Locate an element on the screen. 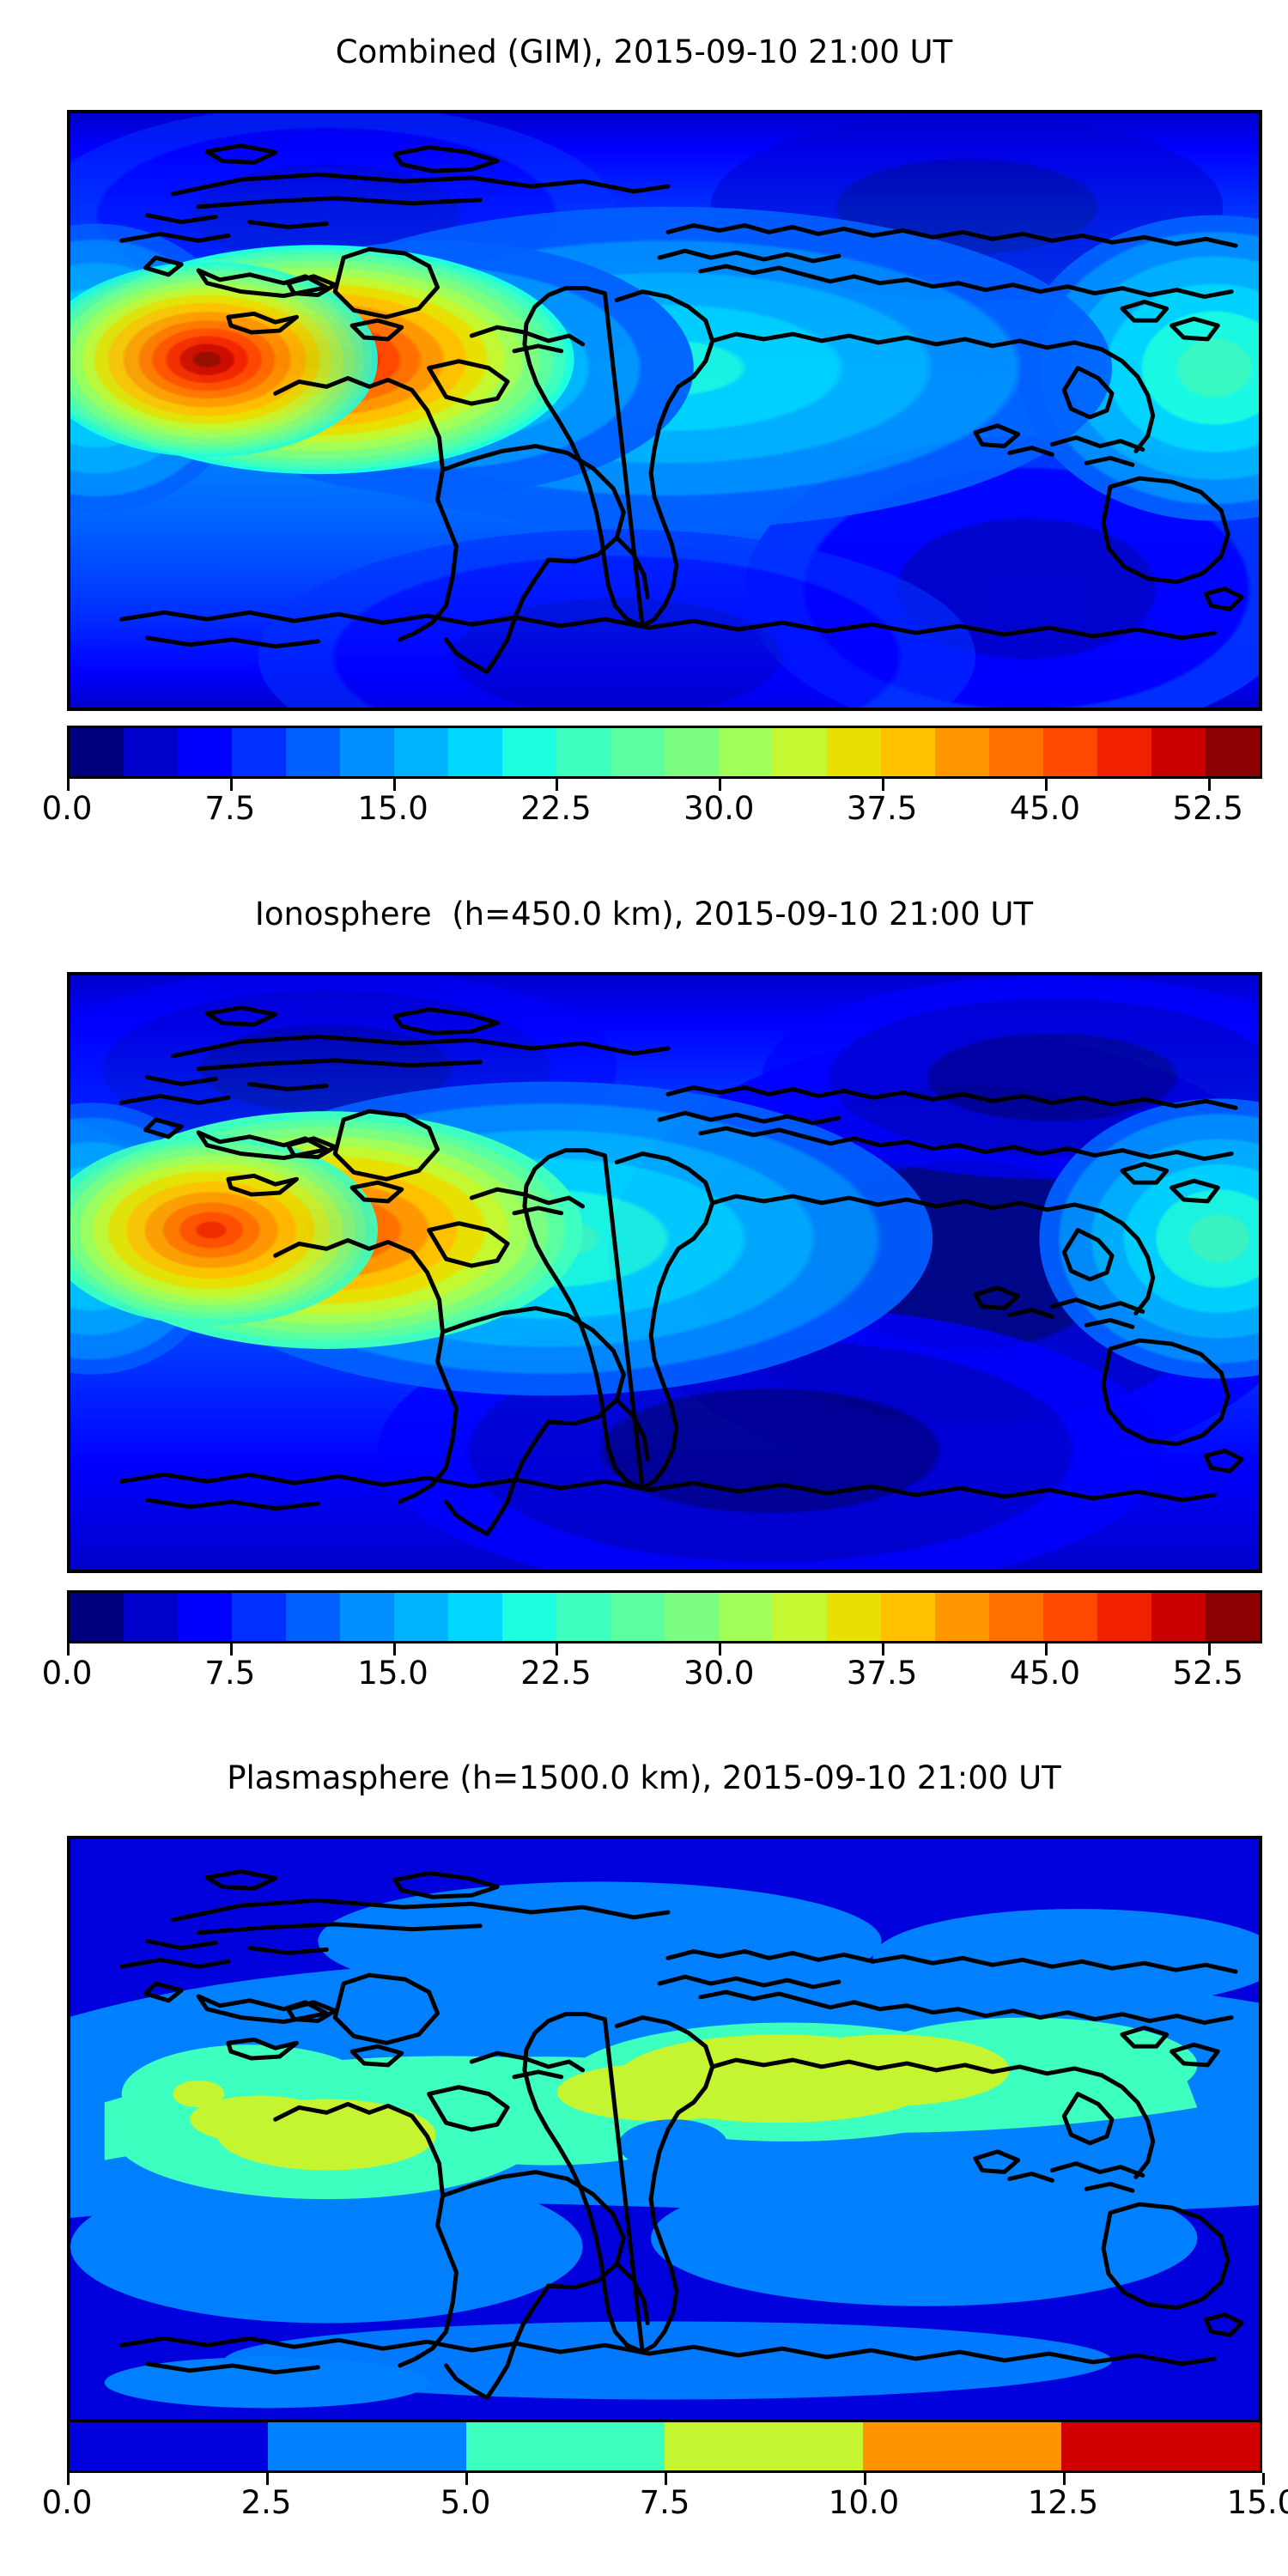  colorbar-labels-plasmasphere: 0.0 2.5 5.0 7.5 10.0 12.5 15.0 is located at coordinates (665, 2505).